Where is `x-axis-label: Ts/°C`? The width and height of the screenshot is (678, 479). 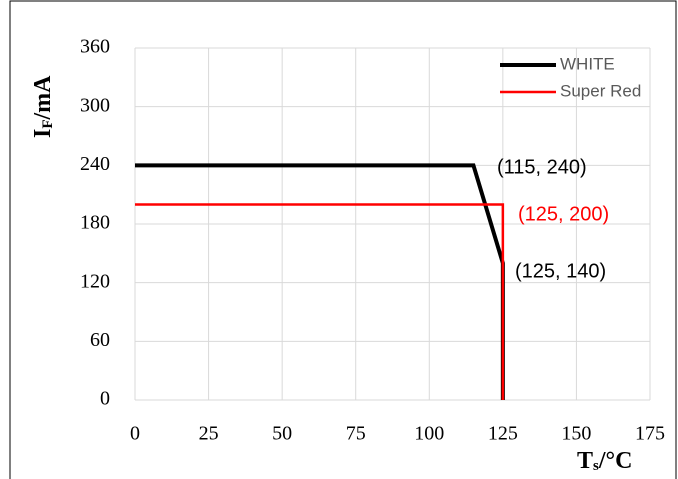
x-axis-label: Ts/°C is located at coordinates (604, 461).